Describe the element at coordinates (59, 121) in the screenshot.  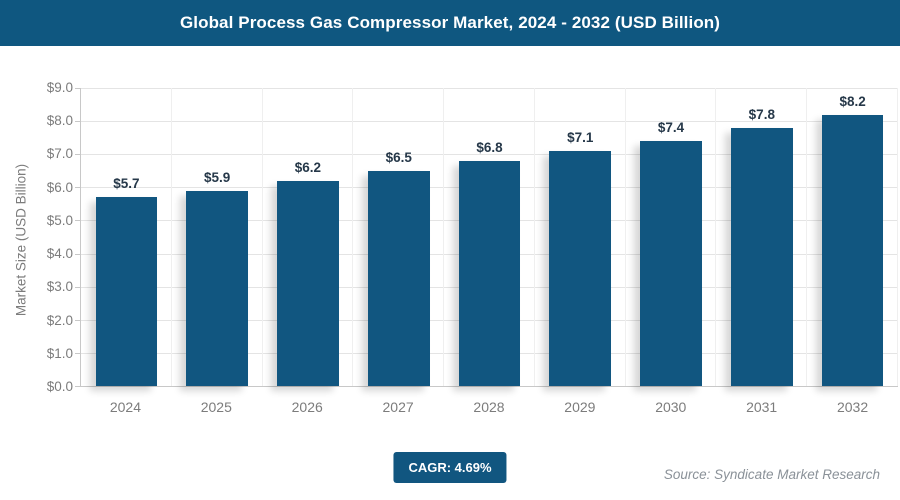
I see `y-axis-tick-label: $8.0` at that location.